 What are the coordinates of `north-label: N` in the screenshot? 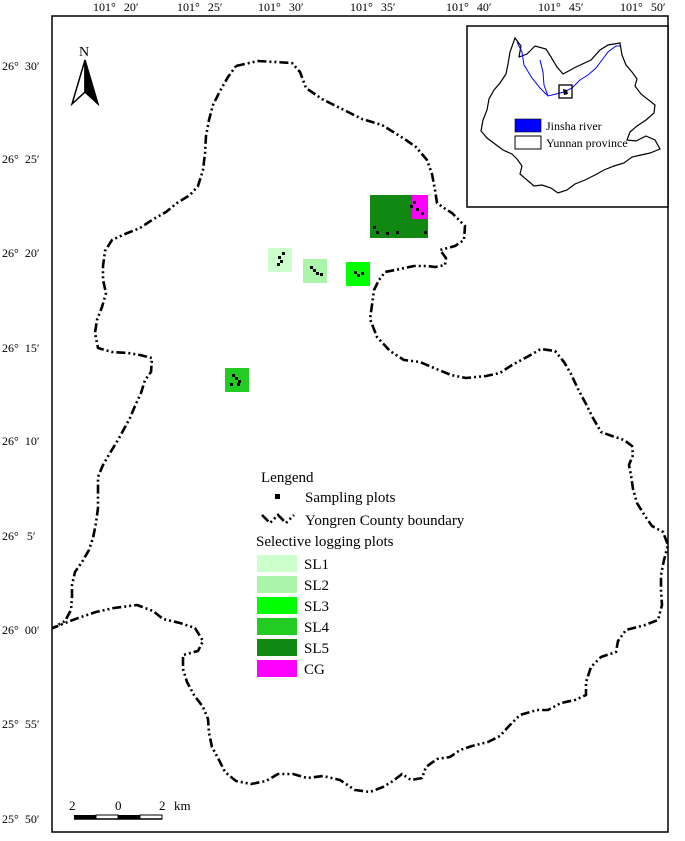 It's located at (84, 52).